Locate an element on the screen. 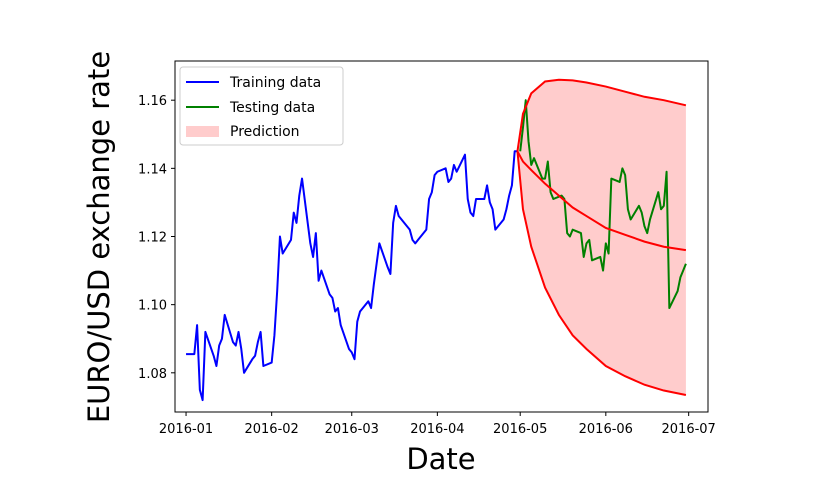 This screenshot has width=817, height=496. y-tick-label: 1.16 is located at coordinates (152, 101).